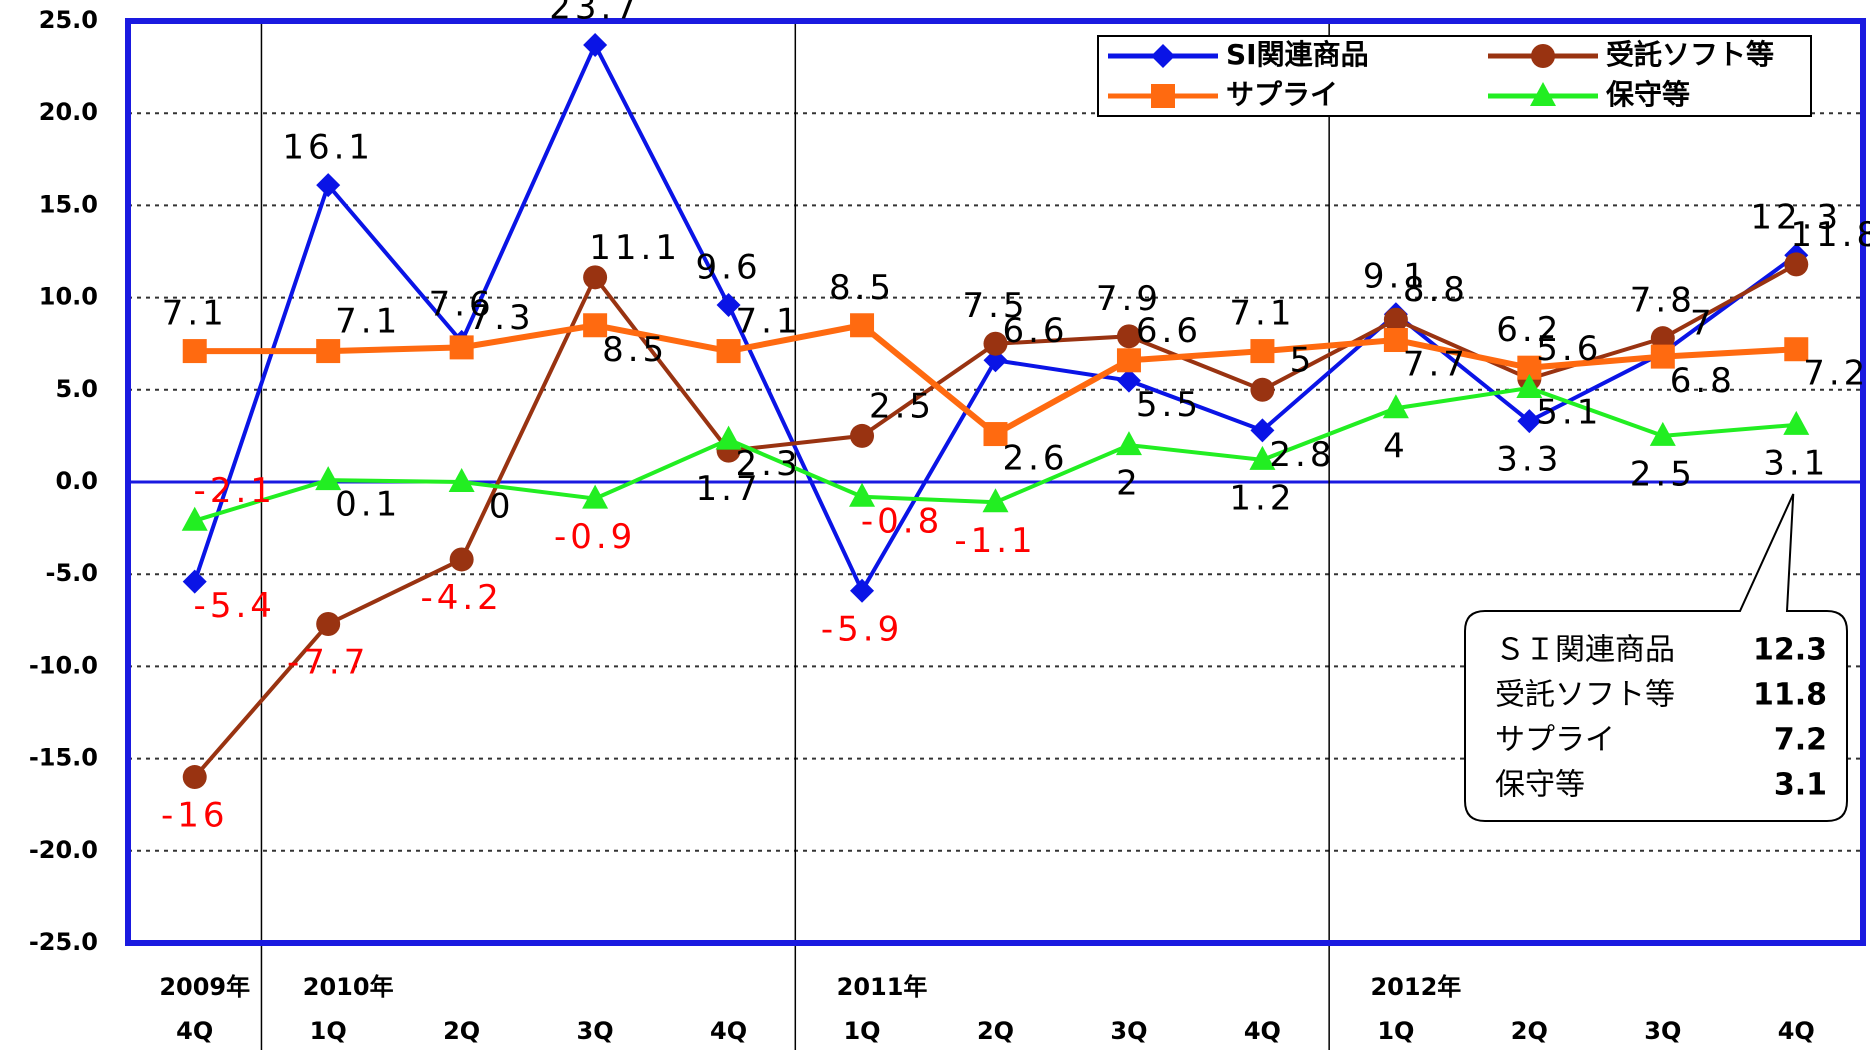  What do you see at coordinates (1396, 447) in the screenshot?
I see `data-label: 4` at bounding box center [1396, 447].